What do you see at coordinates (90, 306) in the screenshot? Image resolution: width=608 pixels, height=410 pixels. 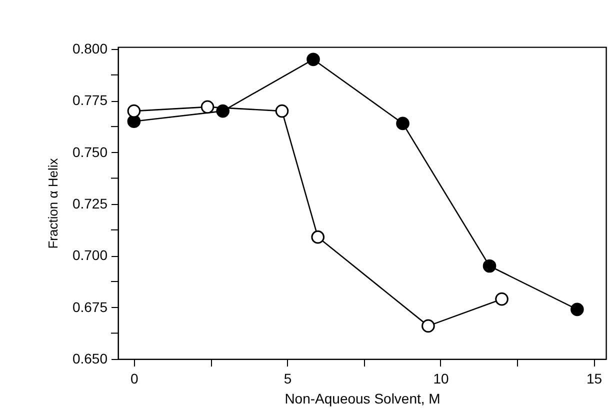 I see `y-tick-label: 0.675` at bounding box center [90, 306].